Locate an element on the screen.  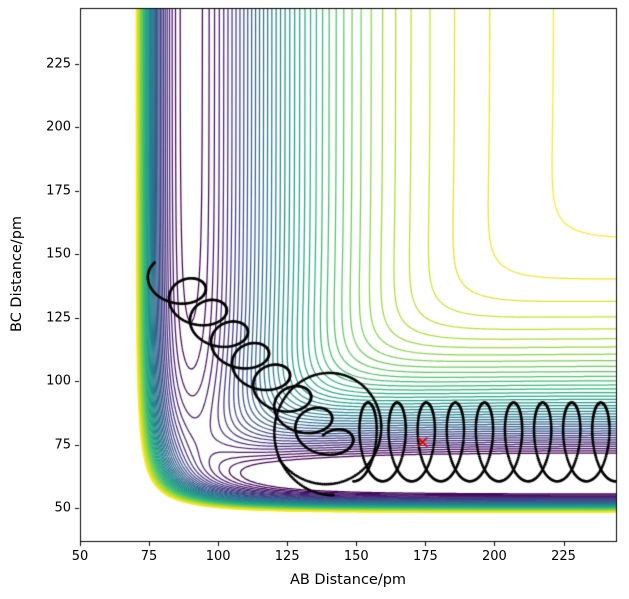
x-tick-label: 125 is located at coordinates (287, 556).